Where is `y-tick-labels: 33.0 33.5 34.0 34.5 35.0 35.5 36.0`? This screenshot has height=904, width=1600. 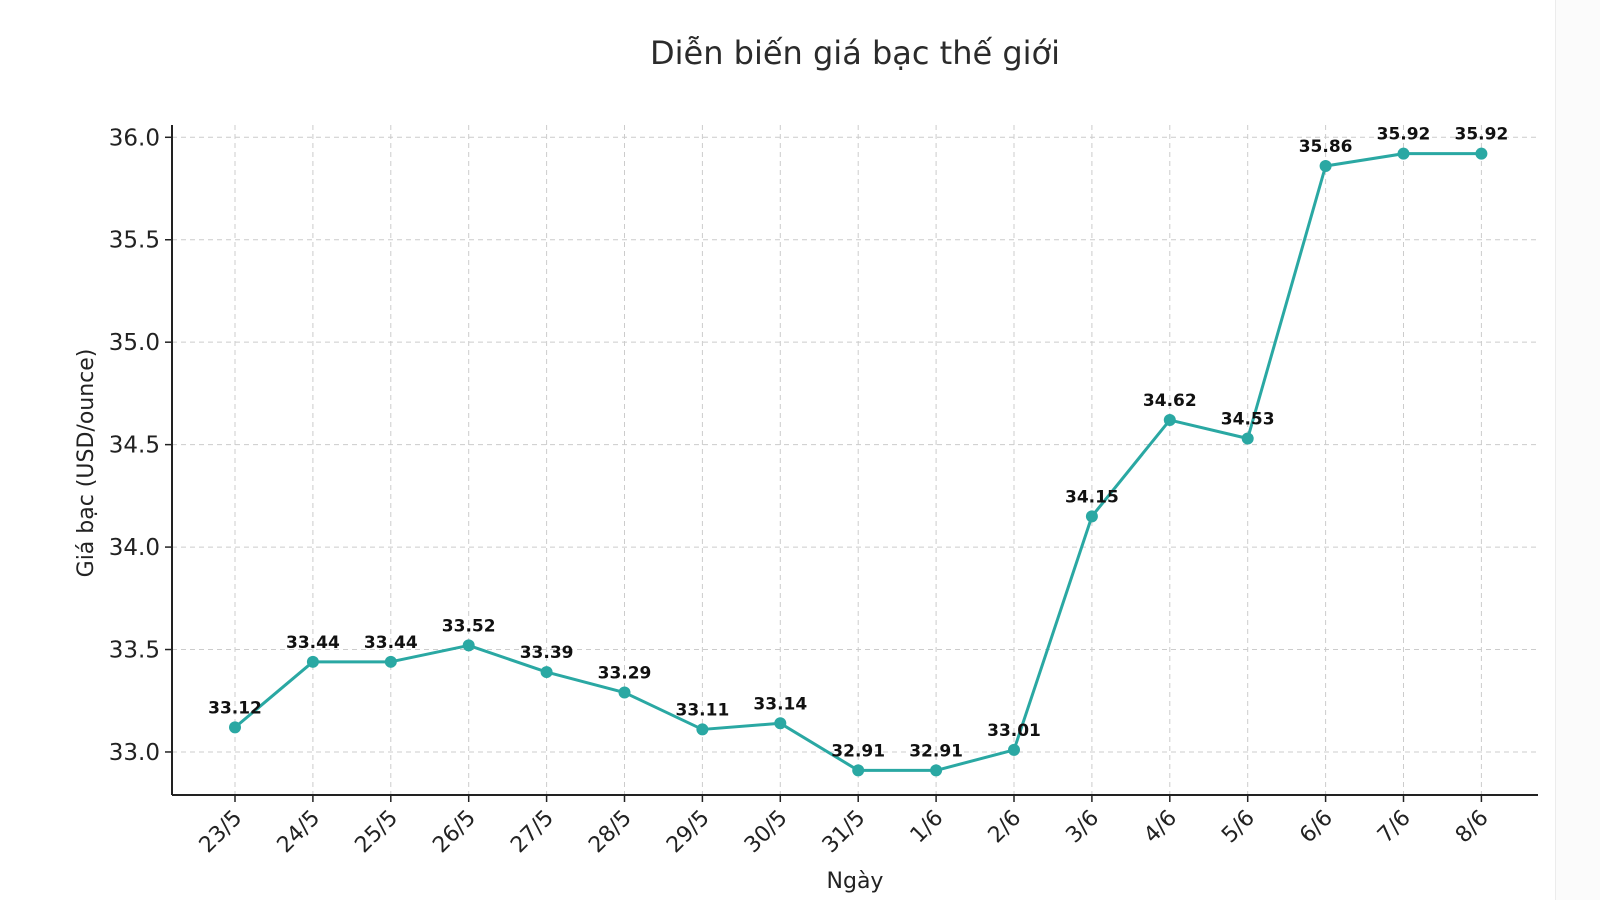 y-tick-labels: 33.0 33.5 34.0 34.5 35.0 35.5 36.0 is located at coordinates (140, 445).